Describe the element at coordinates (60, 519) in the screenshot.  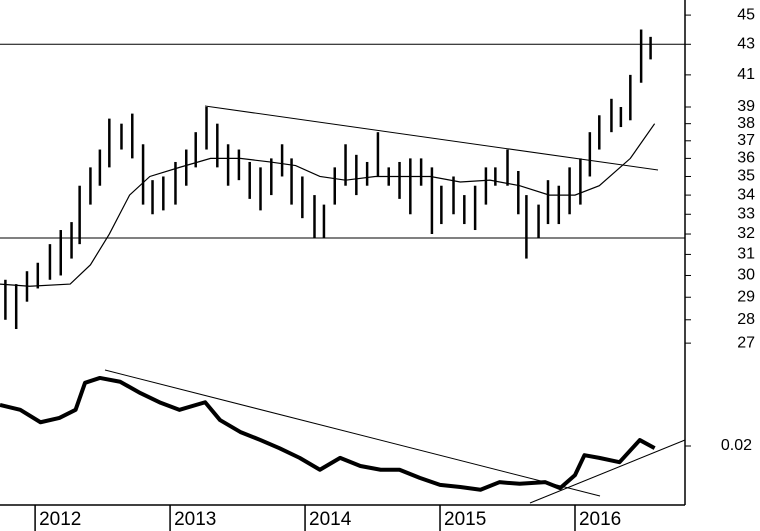
I see `x-tick-label: 2012` at that location.